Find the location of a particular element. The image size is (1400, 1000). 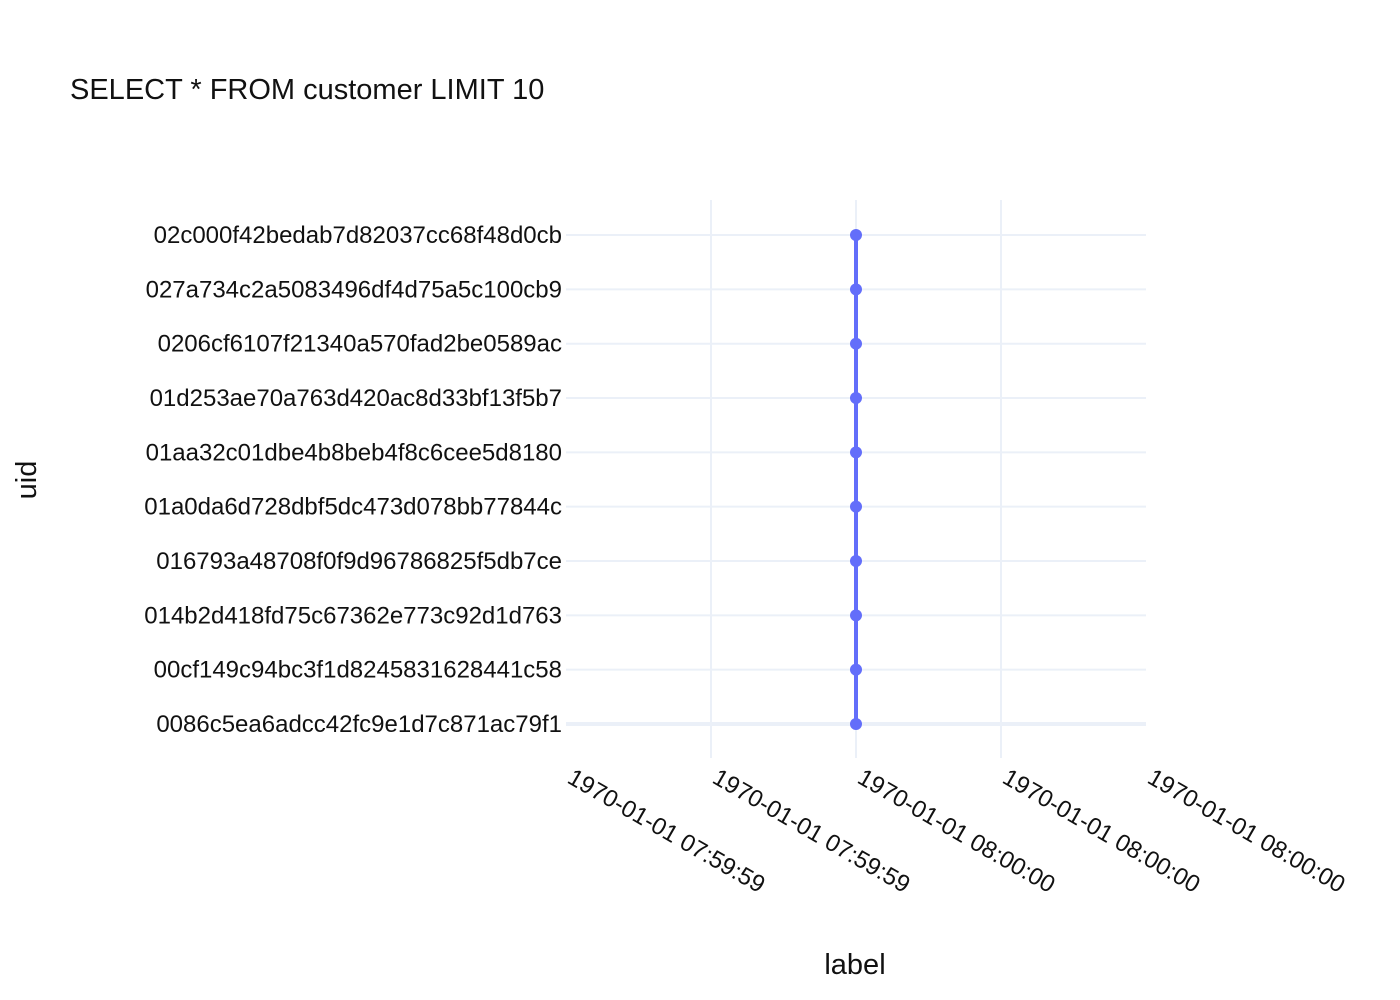

y-tick-label: 0206cf6107f21340a570fad2be0589ac is located at coordinates (360, 344).